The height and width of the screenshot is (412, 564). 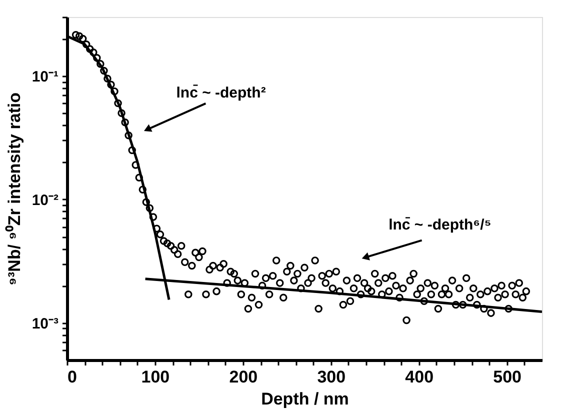 I want to click on x-tick-label: 500, so click(x=507, y=377).